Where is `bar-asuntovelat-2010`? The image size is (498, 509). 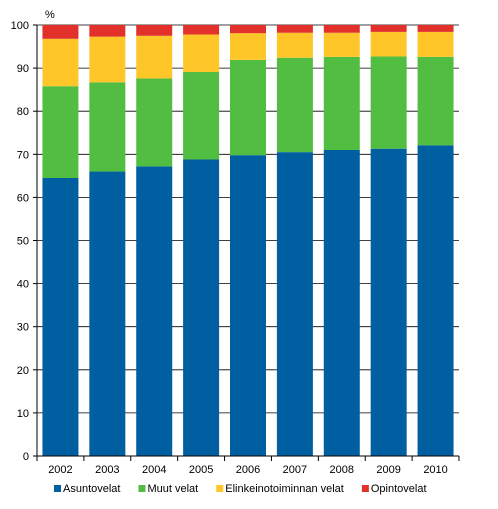
bar-asuntovelat-2010 is located at coordinates (435, 300).